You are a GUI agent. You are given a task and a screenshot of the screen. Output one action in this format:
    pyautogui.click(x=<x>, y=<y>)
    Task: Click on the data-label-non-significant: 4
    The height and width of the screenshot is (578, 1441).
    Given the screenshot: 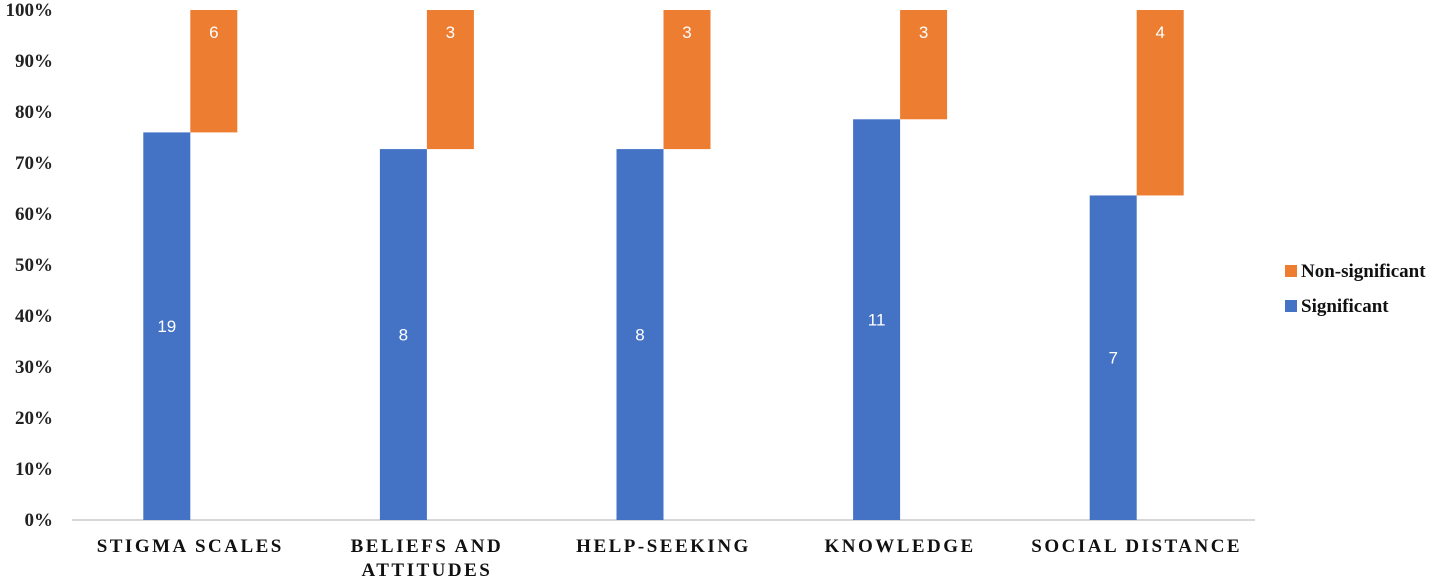 What is the action you would take?
    pyautogui.click(x=1159, y=32)
    